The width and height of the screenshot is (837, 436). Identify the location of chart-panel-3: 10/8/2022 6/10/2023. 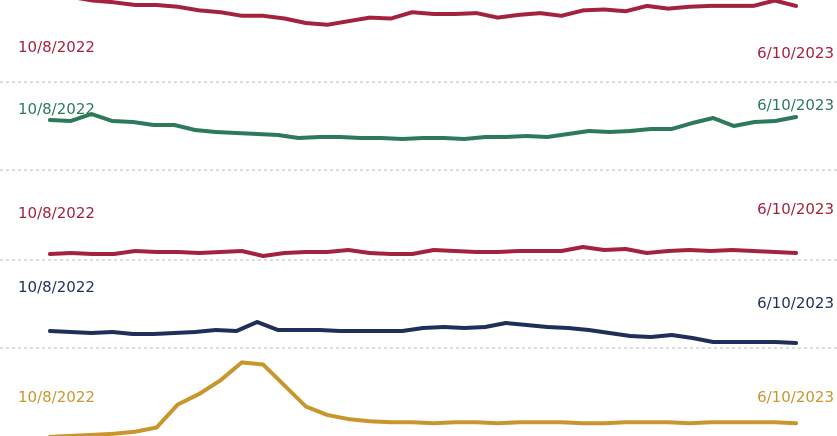
(418, 230).